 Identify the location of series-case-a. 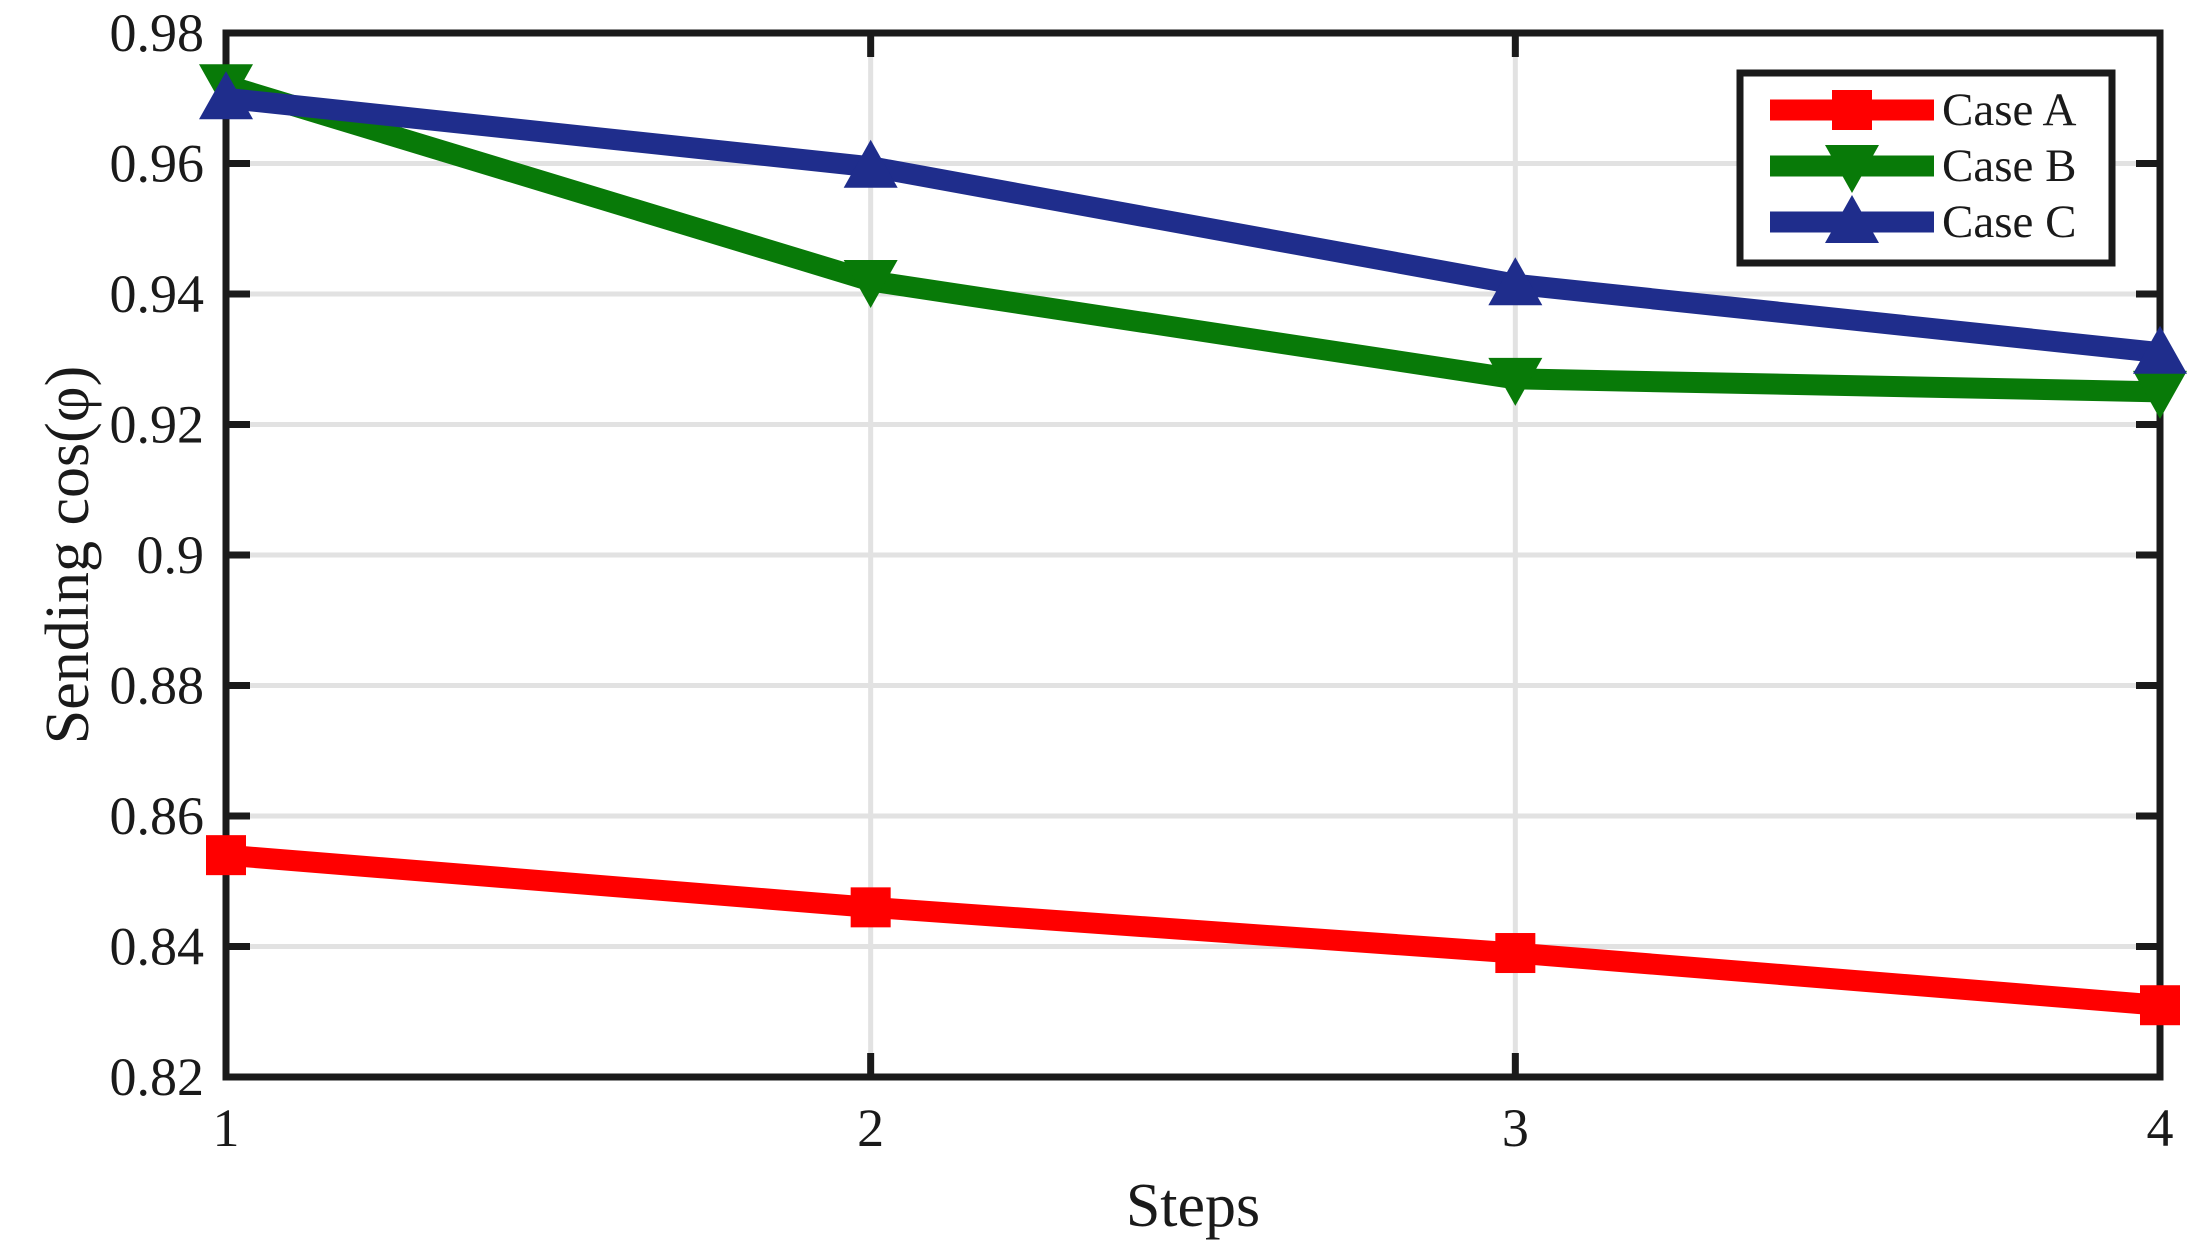
(1193, 930).